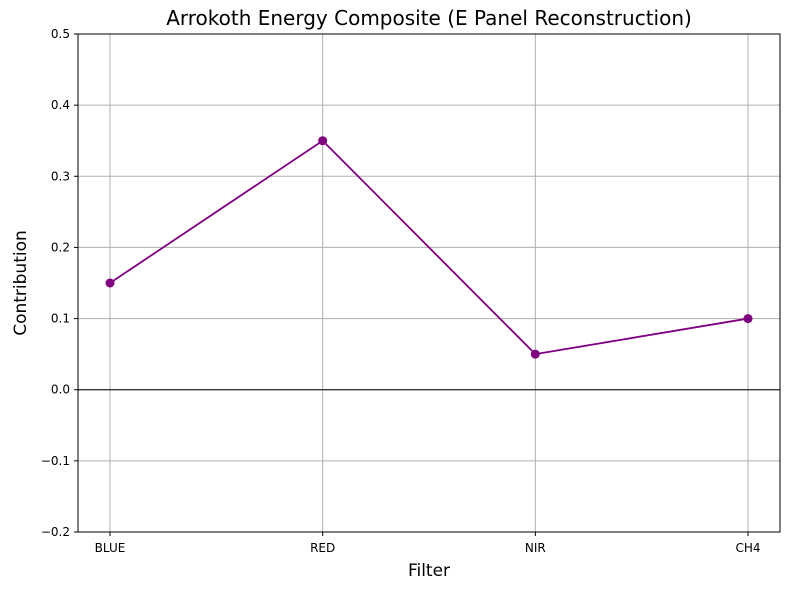  What do you see at coordinates (110, 548) in the screenshot?
I see `x-tick-label: BLUE` at bounding box center [110, 548].